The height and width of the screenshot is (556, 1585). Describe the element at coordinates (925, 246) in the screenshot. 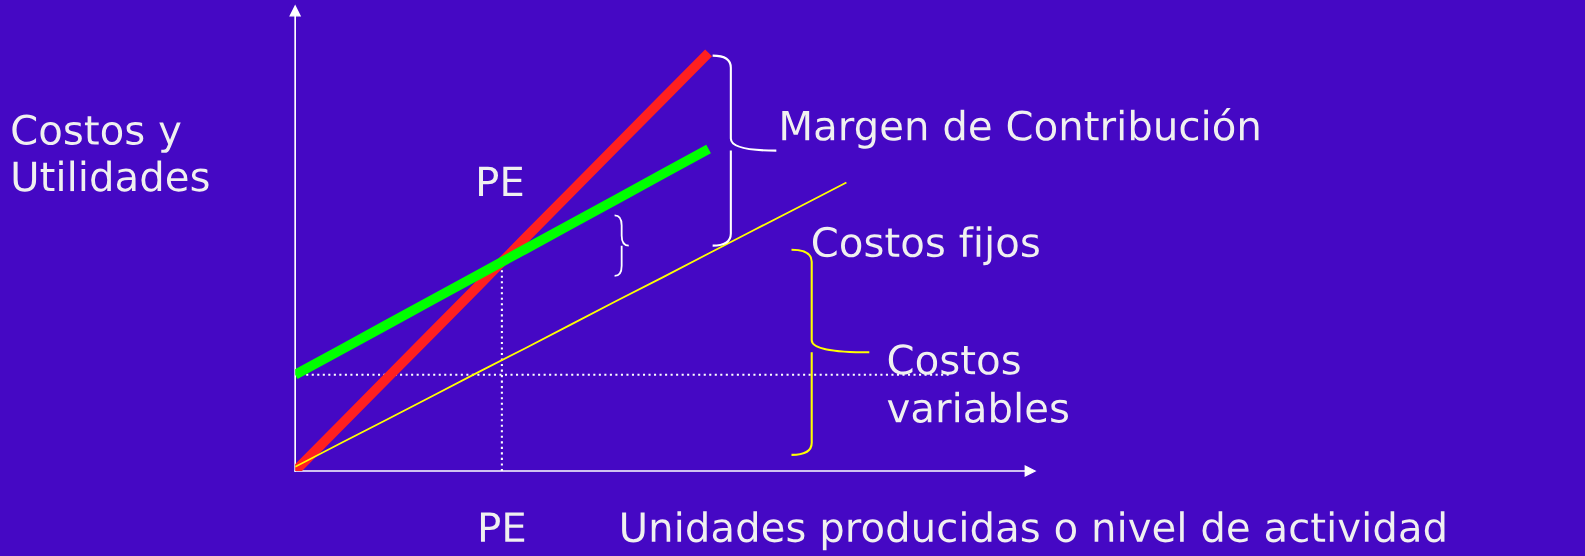

I see `annotation: Costos fijos` at that location.